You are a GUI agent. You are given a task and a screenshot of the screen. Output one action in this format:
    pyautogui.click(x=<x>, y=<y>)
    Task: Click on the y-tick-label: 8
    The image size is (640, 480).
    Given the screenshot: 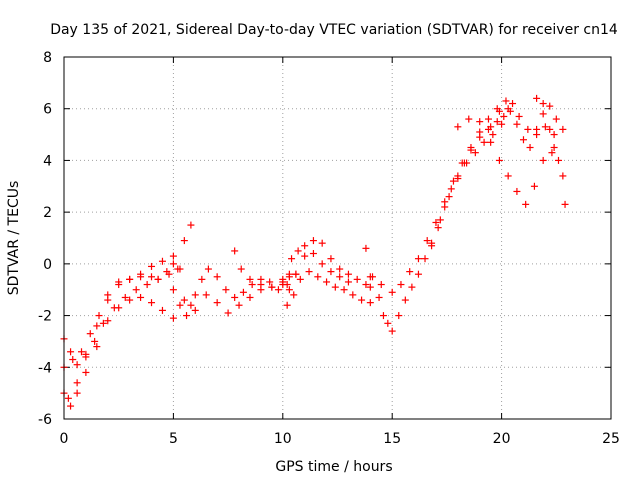 What is the action you would take?
    pyautogui.click(x=47, y=58)
    